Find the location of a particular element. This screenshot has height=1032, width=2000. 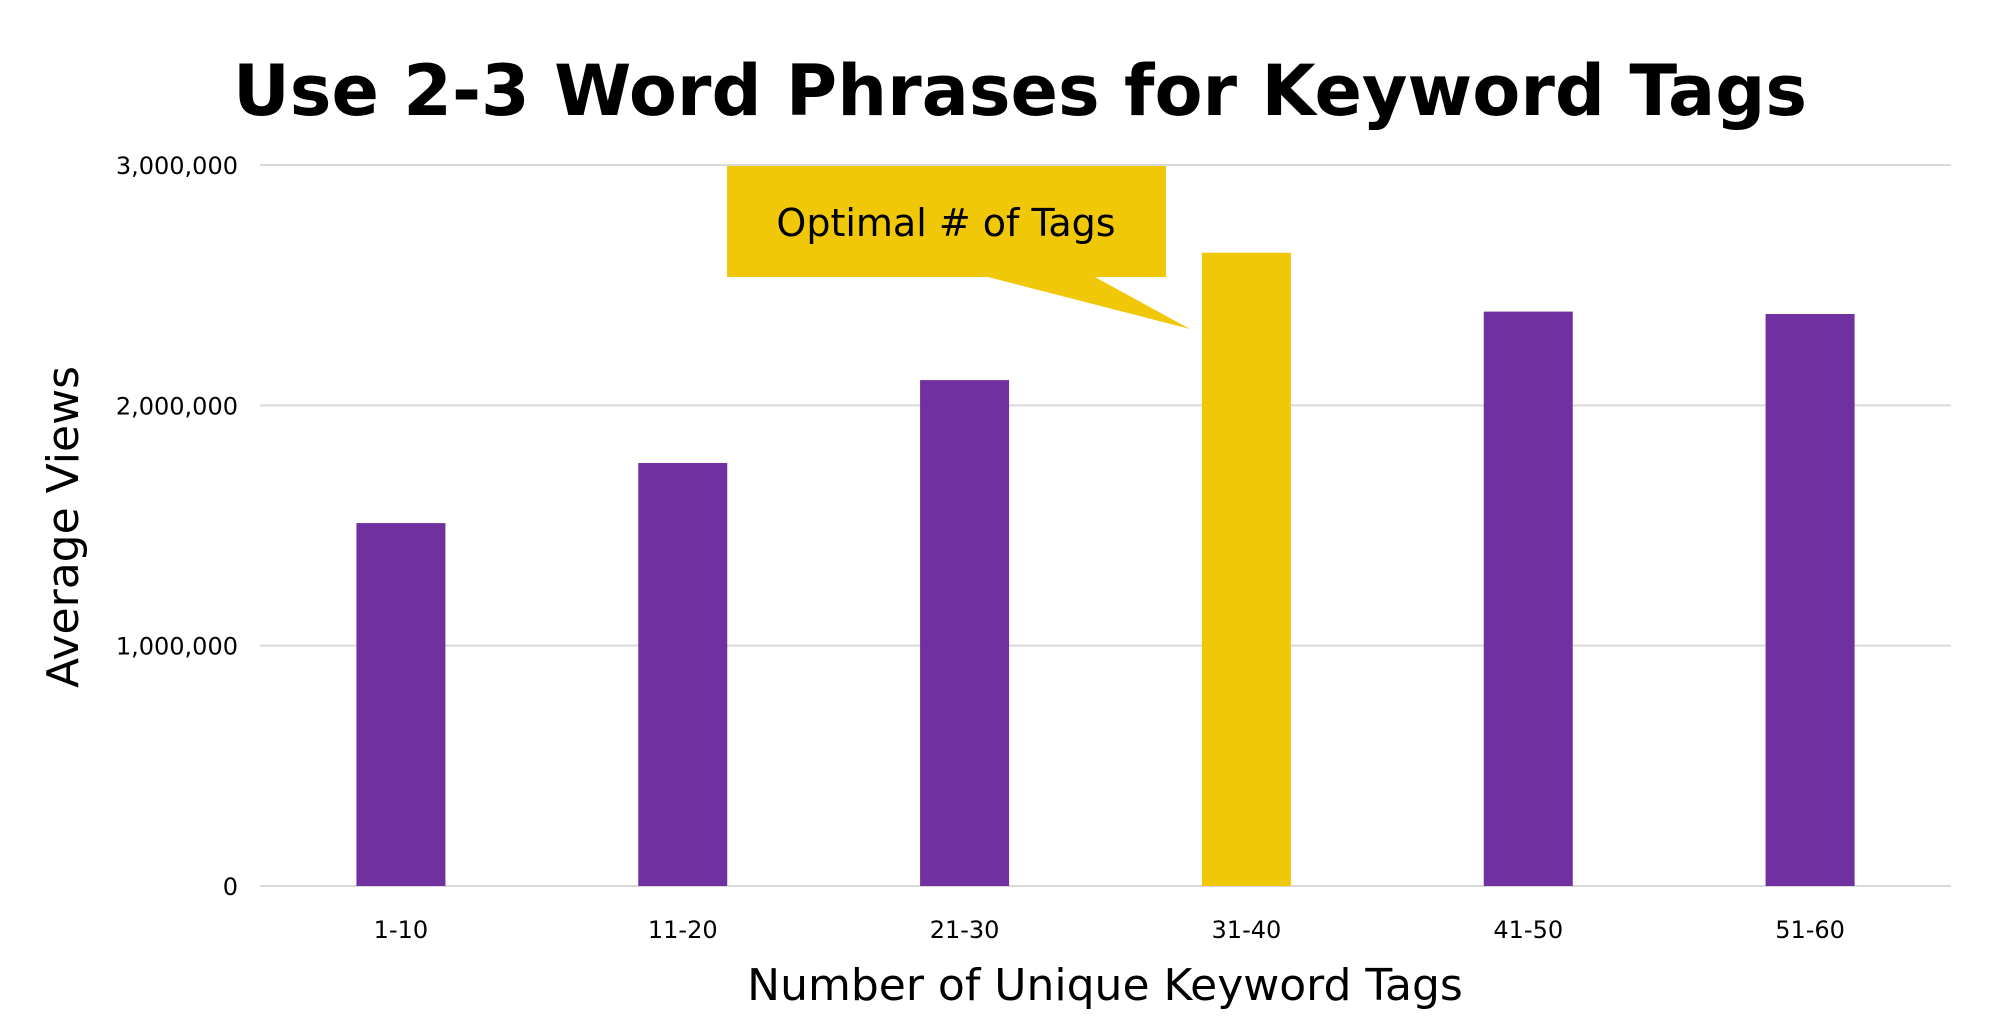

callout: Optimal # of Tags is located at coordinates (958, 247).